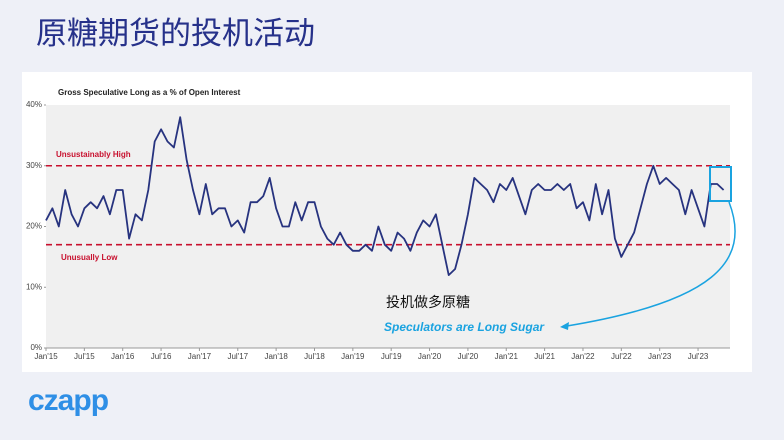 The height and width of the screenshot is (440, 784). Describe the element at coordinates (276, 356) in the screenshot. I see `x-tick-label: Jan'18` at that location.